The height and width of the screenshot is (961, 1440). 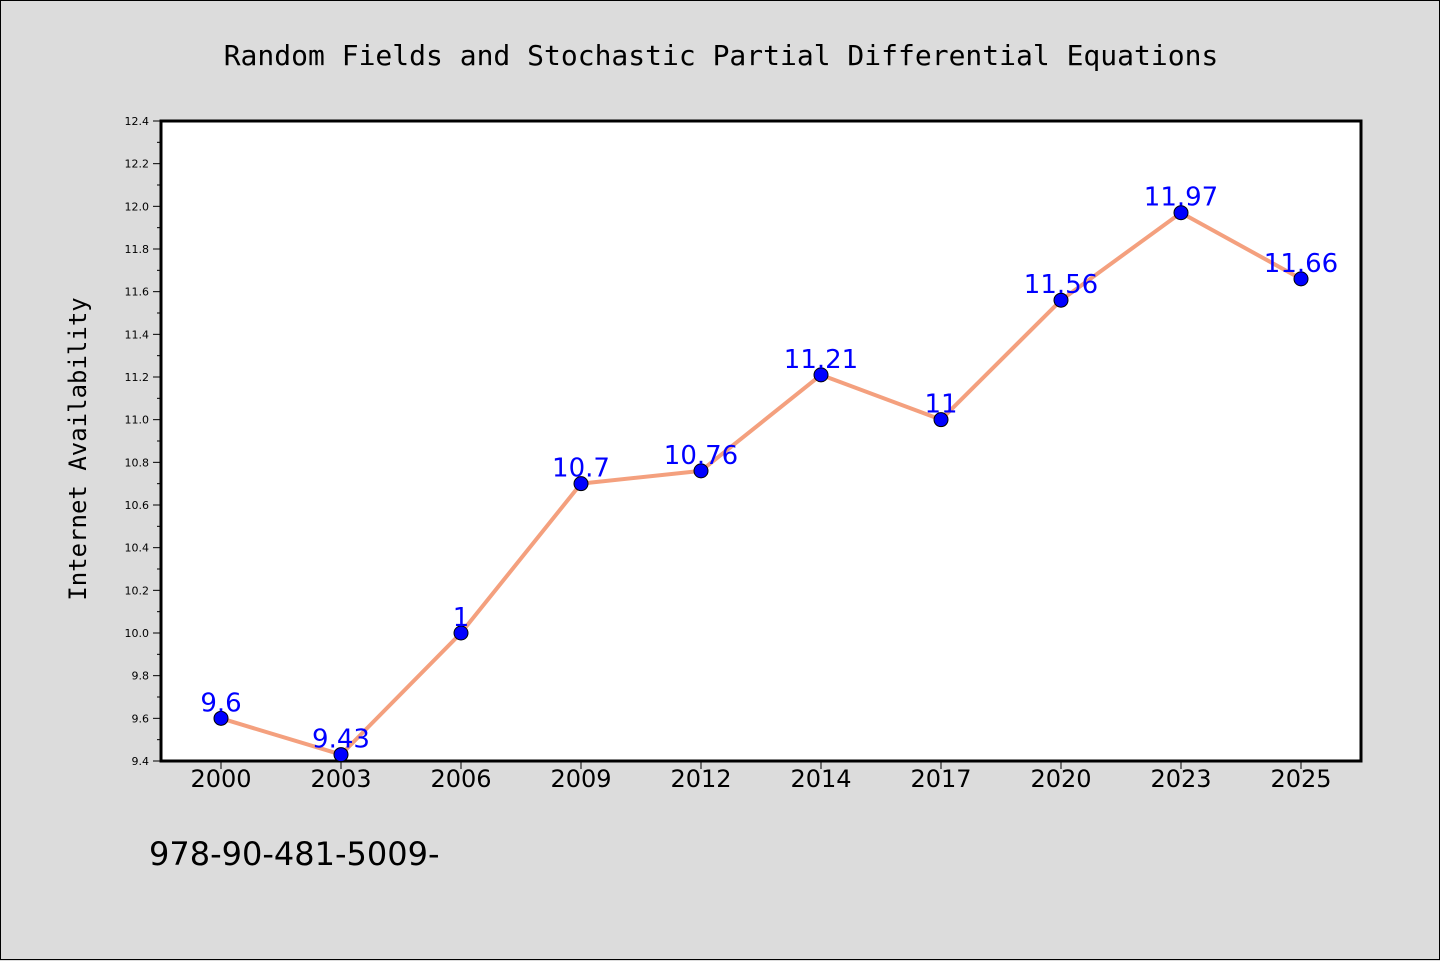 I want to click on x-tick-label: 2009, so click(x=580, y=779).